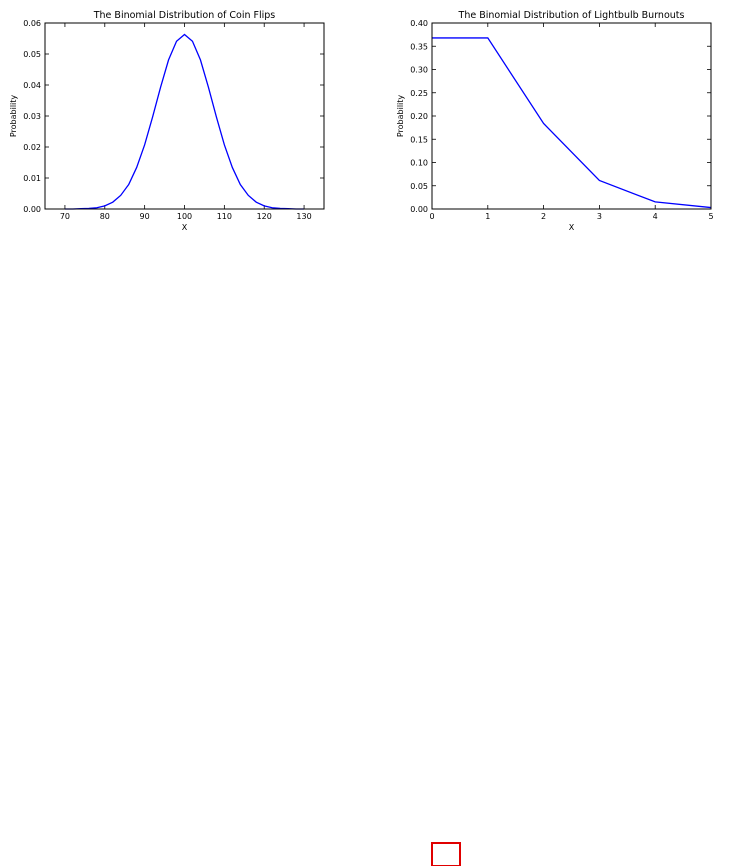  What do you see at coordinates (655, 216) in the screenshot?
I see `x-tick-label: 4` at bounding box center [655, 216].